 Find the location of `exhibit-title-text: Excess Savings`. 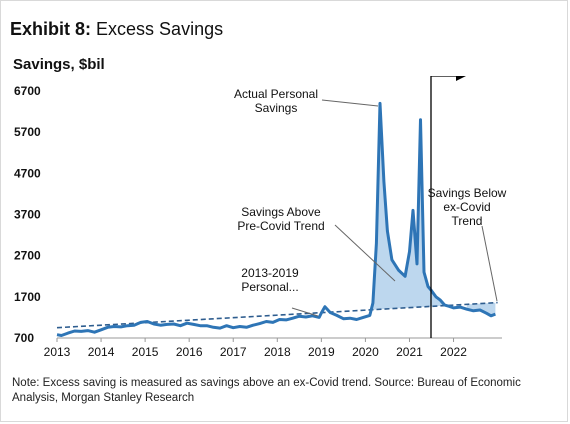

exhibit-title-text: Excess Savings is located at coordinates (160, 29).